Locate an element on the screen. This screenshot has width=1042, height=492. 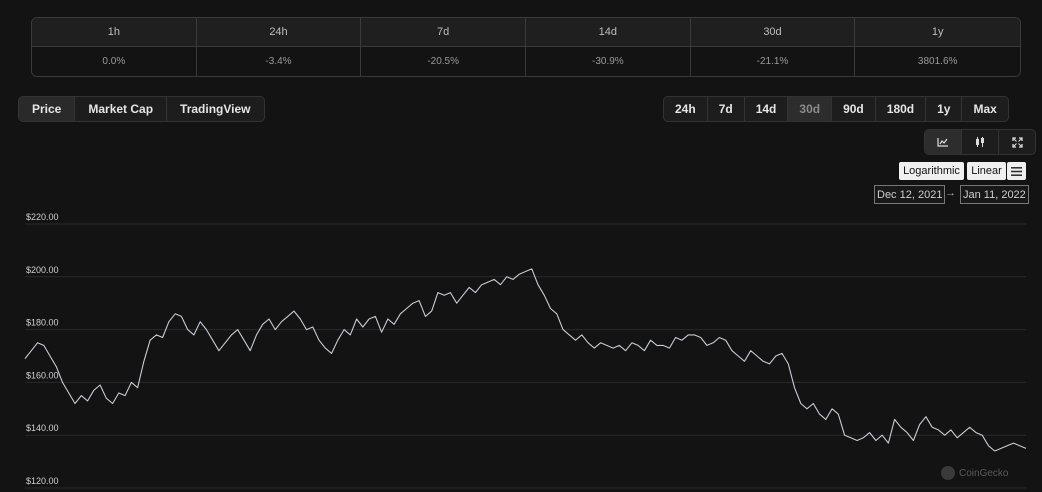
change-header-7d: 7d is located at coordinates (443, 32).